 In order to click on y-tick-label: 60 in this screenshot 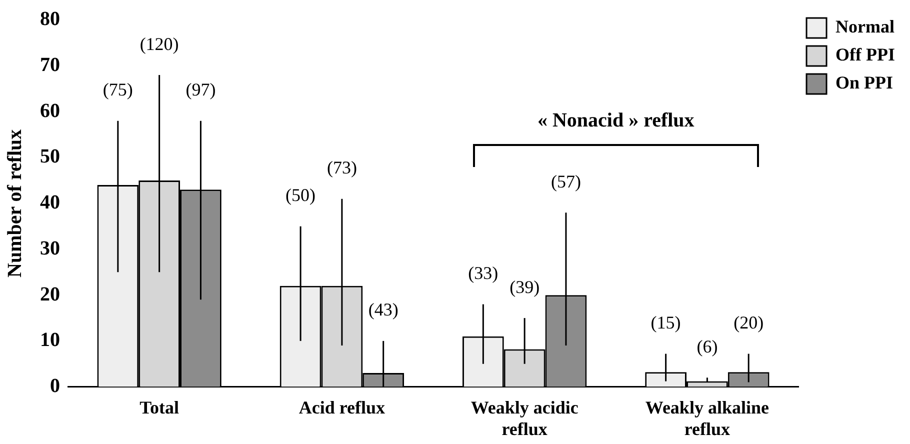, I will do `click(50, 111)`.